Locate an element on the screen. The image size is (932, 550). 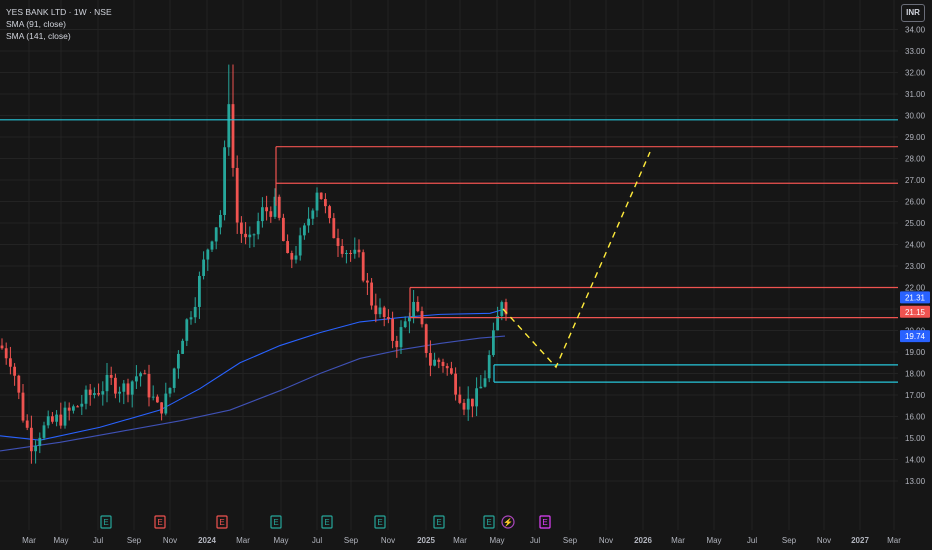
y-tick-label: 33.00 is located at coordinates (915, 51).